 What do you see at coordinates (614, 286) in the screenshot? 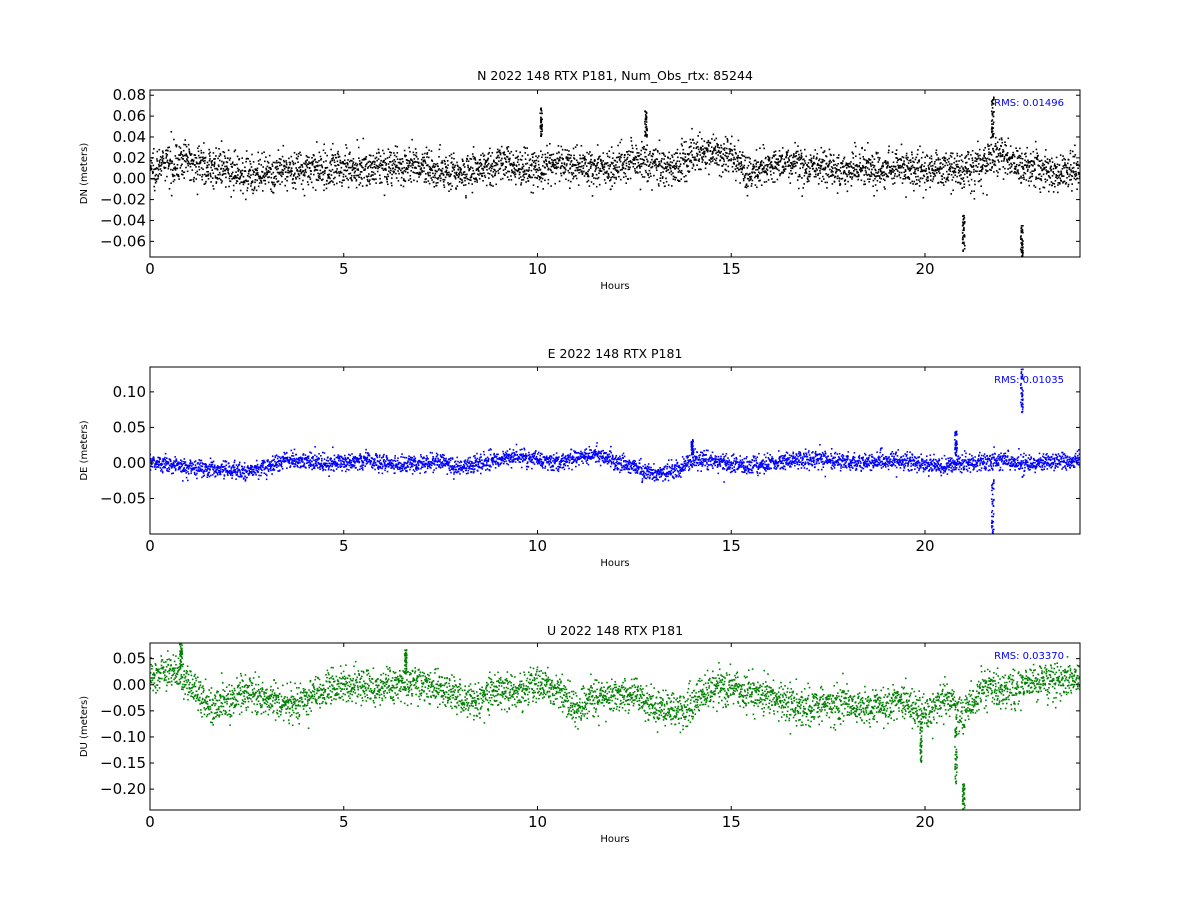
I see `x-axis-label: Hours` at bounding box center [614, 286].